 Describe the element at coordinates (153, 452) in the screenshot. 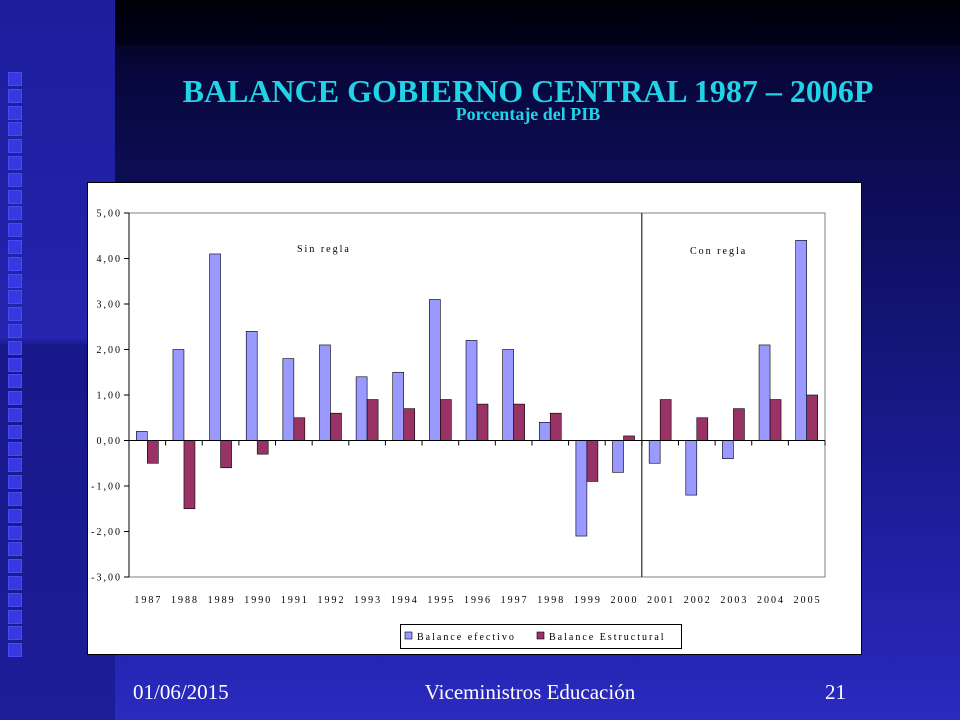

I see `bar-balance-estructural-1987` at that location.